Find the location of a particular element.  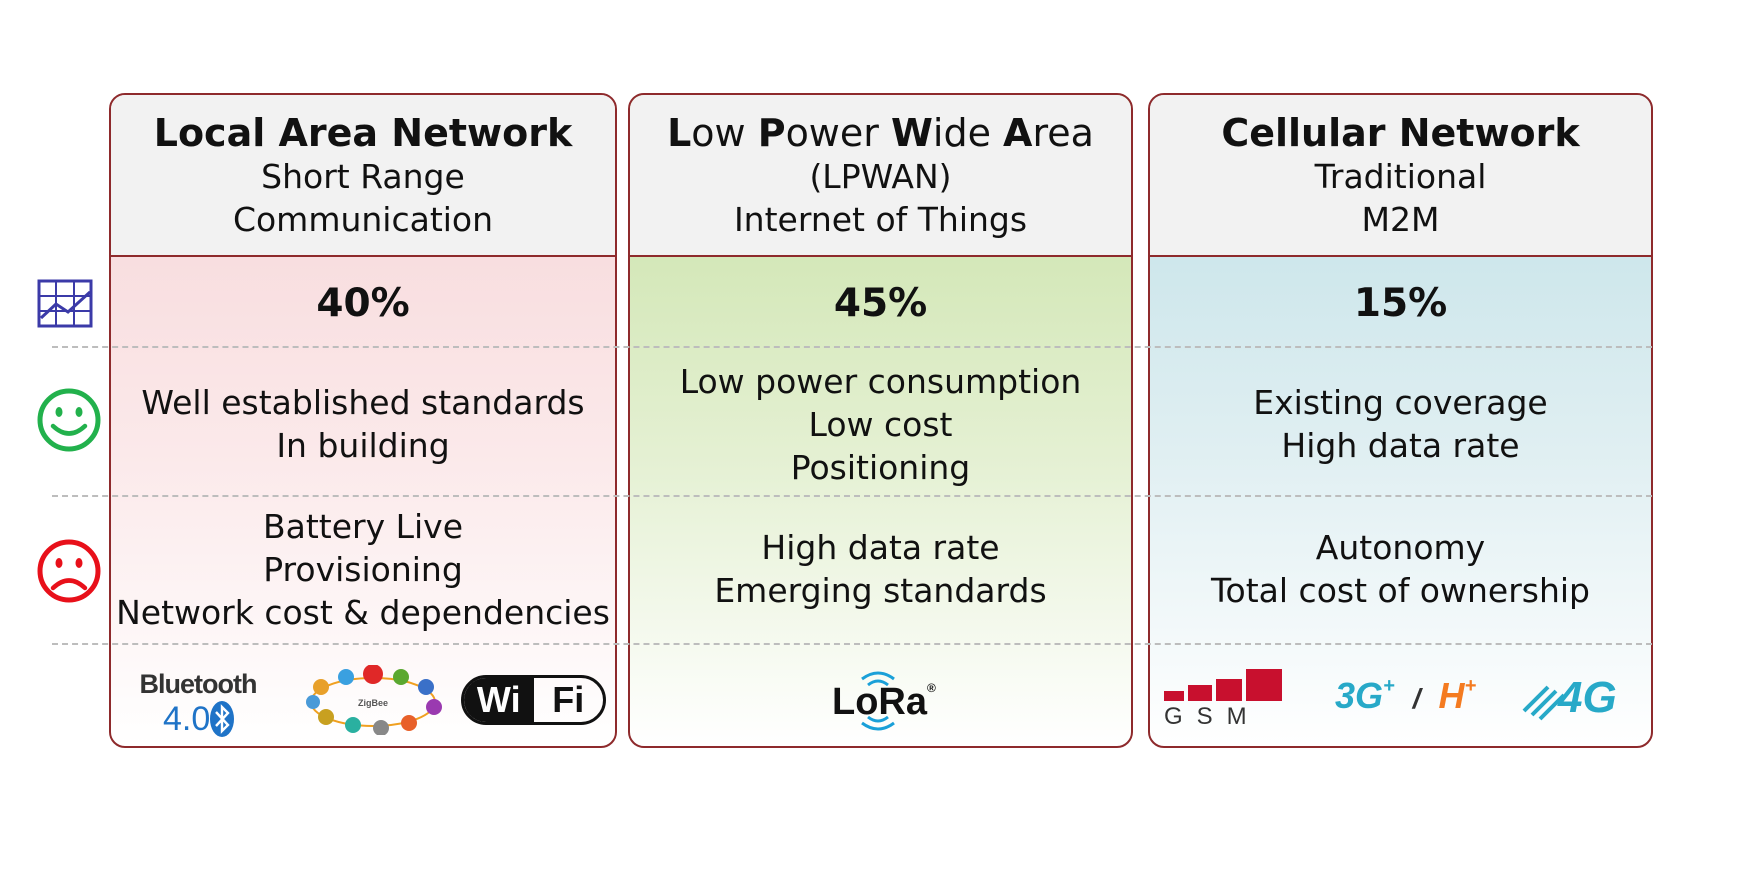

panel-title: Low Power Wide Area is located at coordinates (880, 133).